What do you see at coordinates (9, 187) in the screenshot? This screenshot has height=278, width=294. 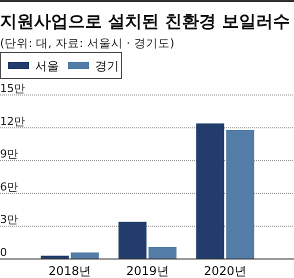 I see `y-tick-label: 6만` at bounding box center [9, 187].